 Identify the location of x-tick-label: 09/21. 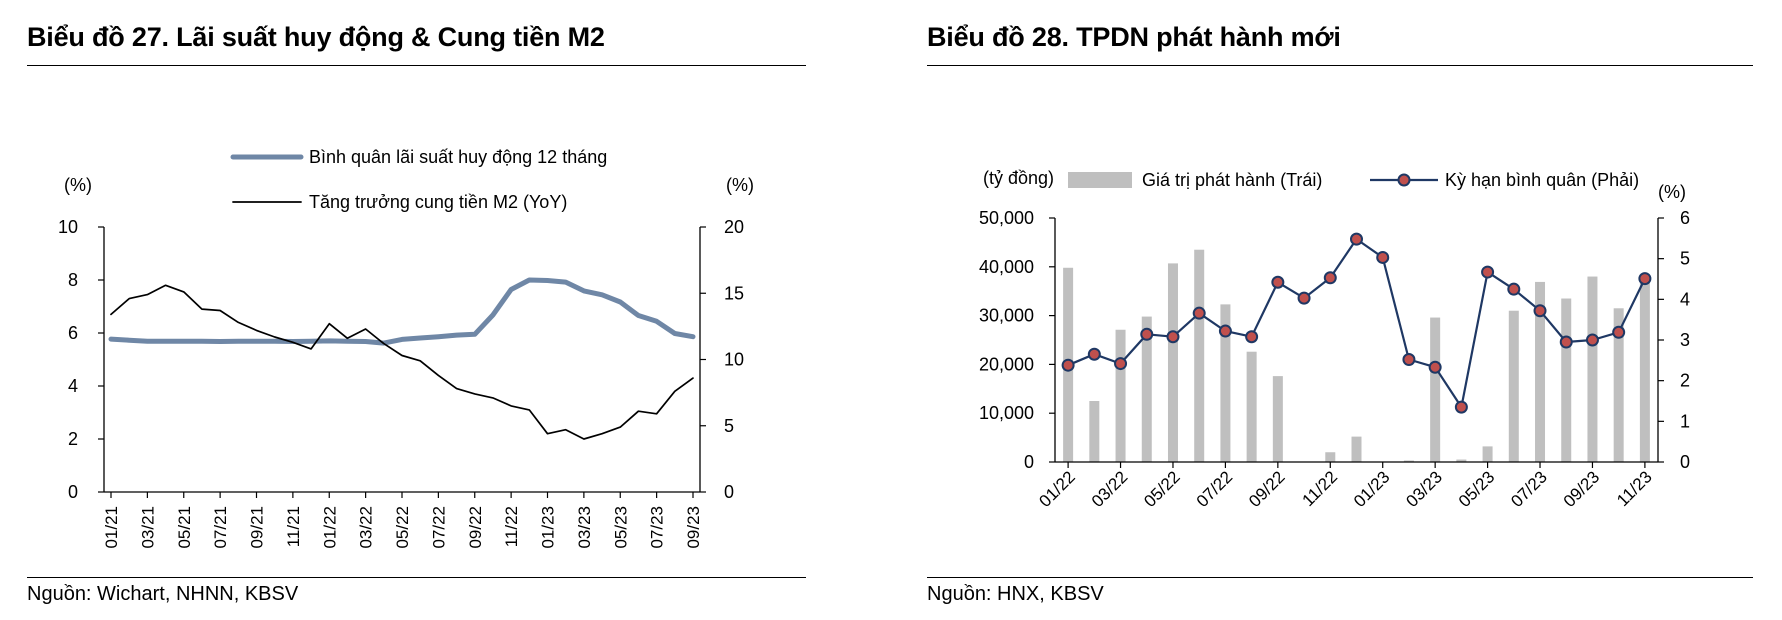
(257, 527).